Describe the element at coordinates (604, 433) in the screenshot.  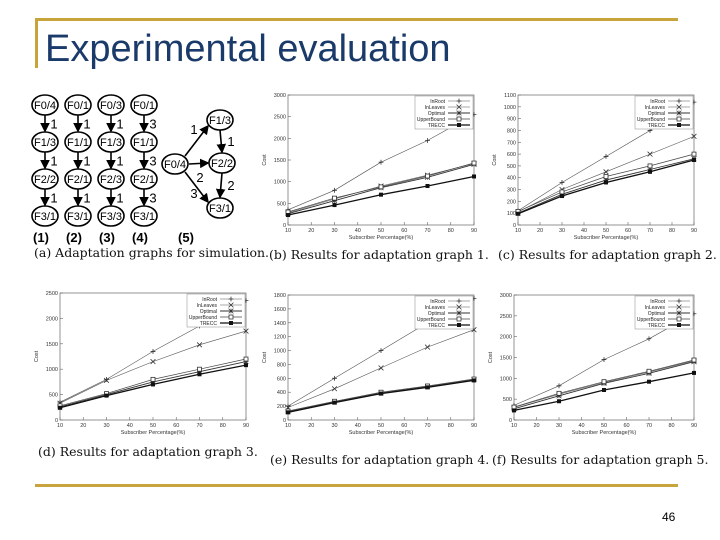
I see `x-axis-label: Subscriber Percentage(%)` at that location.